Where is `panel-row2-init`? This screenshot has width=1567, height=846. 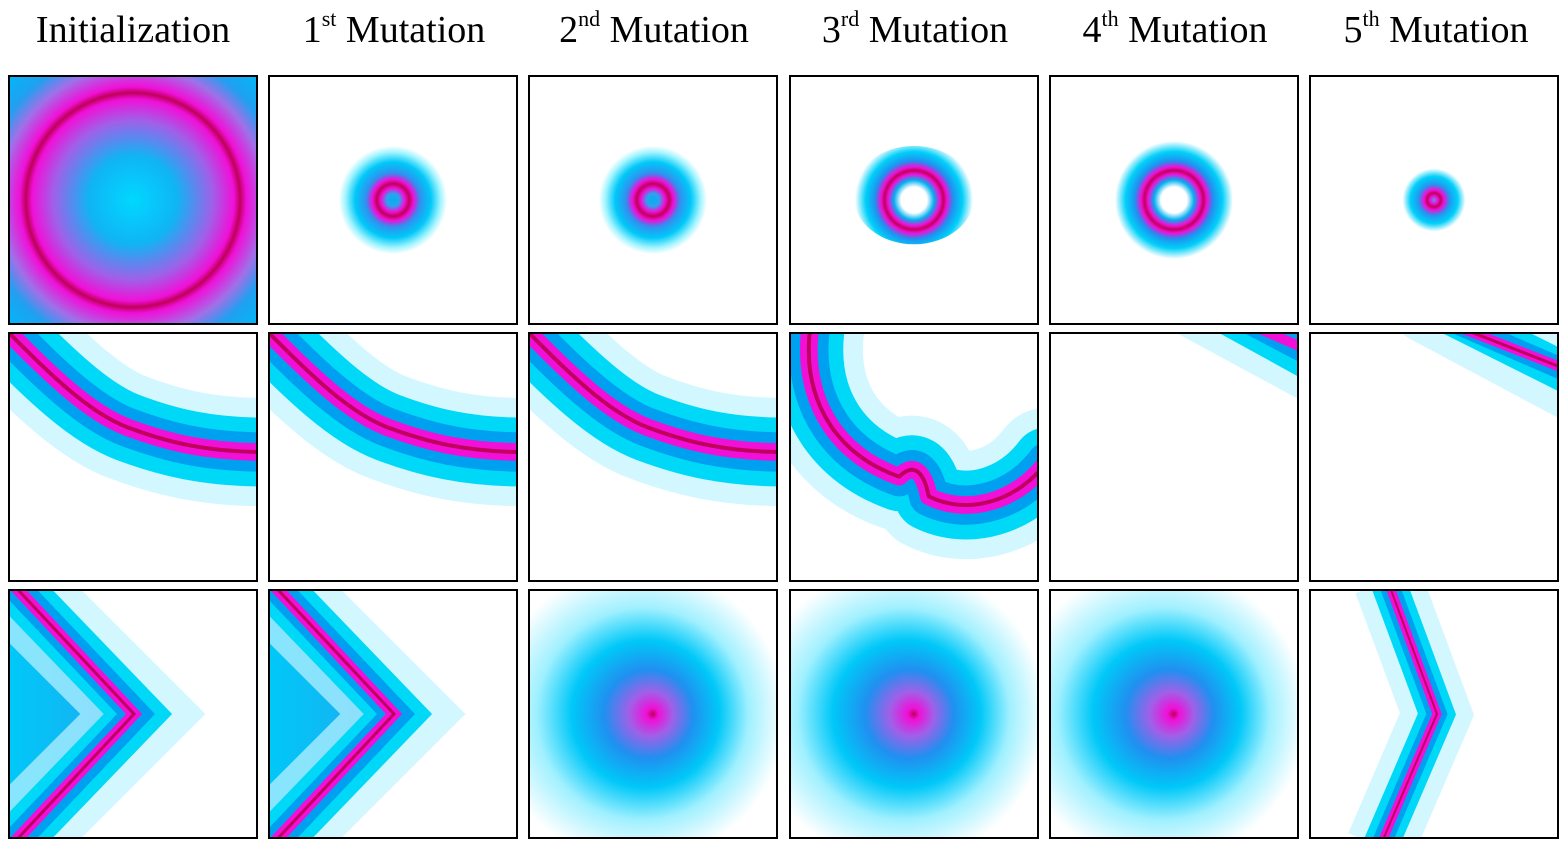
panel-row2-init is located at coordinates (133, 457).